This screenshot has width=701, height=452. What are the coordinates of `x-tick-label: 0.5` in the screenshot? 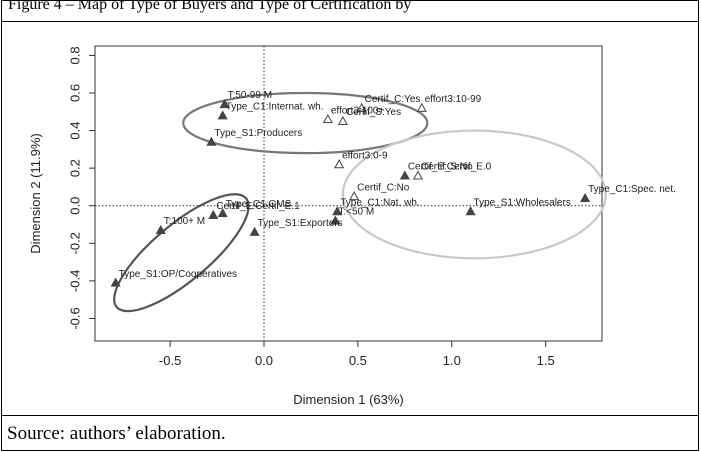 It's located at (358, 360).